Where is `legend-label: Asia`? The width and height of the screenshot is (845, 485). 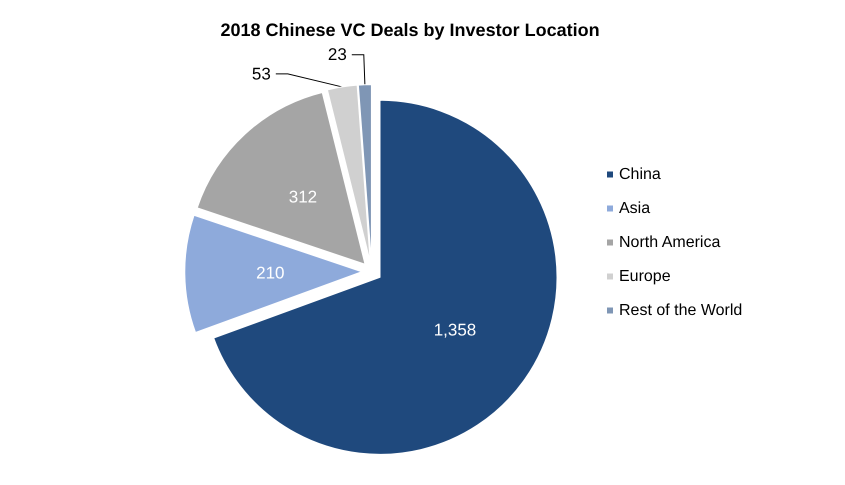
legend-label: Asia is located at coordinates (634, 208).